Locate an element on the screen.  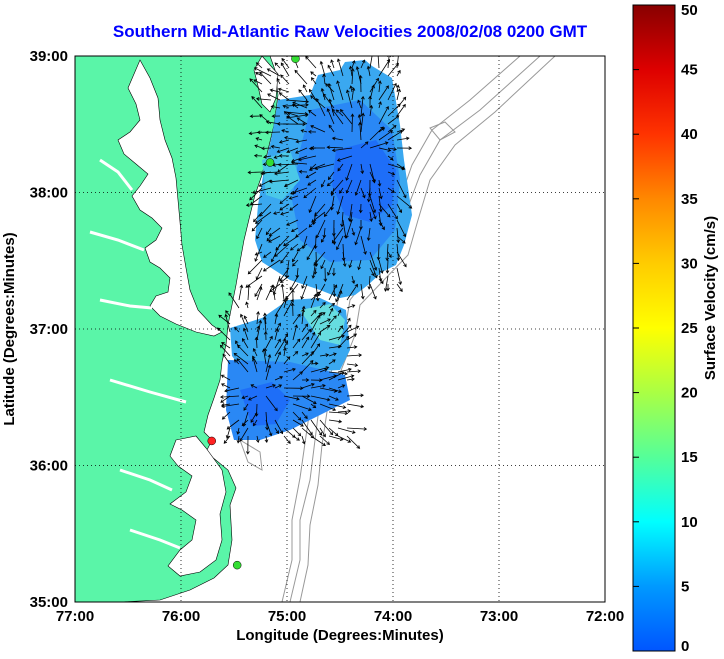
x-axis-label: Longitude (Degrees:Minutes) is located at coordinates (340, 635).